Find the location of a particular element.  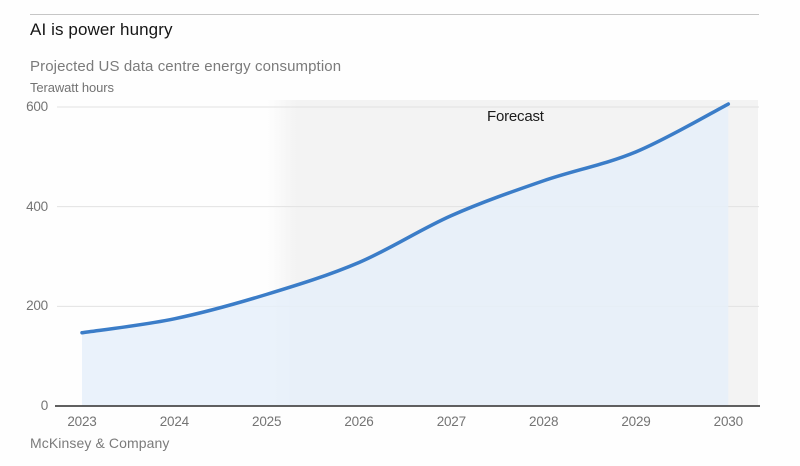

y-tick-label-0: 0 is located at coordinates (44, 405).